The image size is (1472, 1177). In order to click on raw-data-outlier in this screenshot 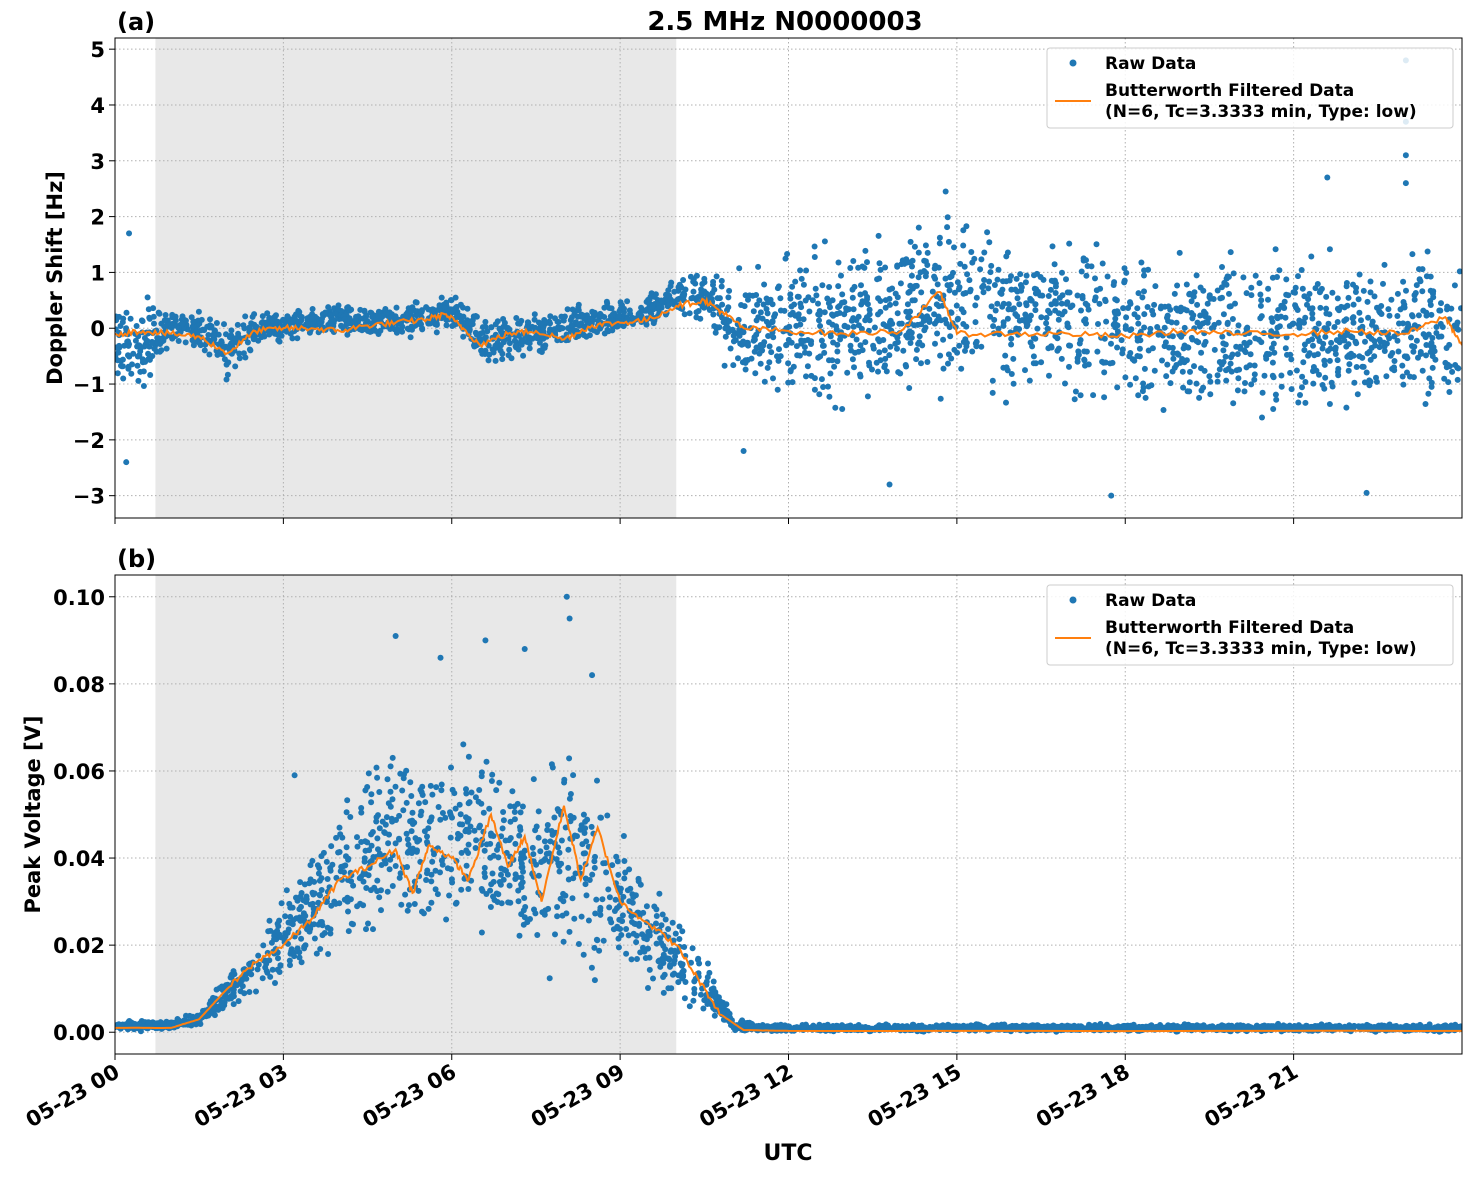, I will do `click(126, 462)`.